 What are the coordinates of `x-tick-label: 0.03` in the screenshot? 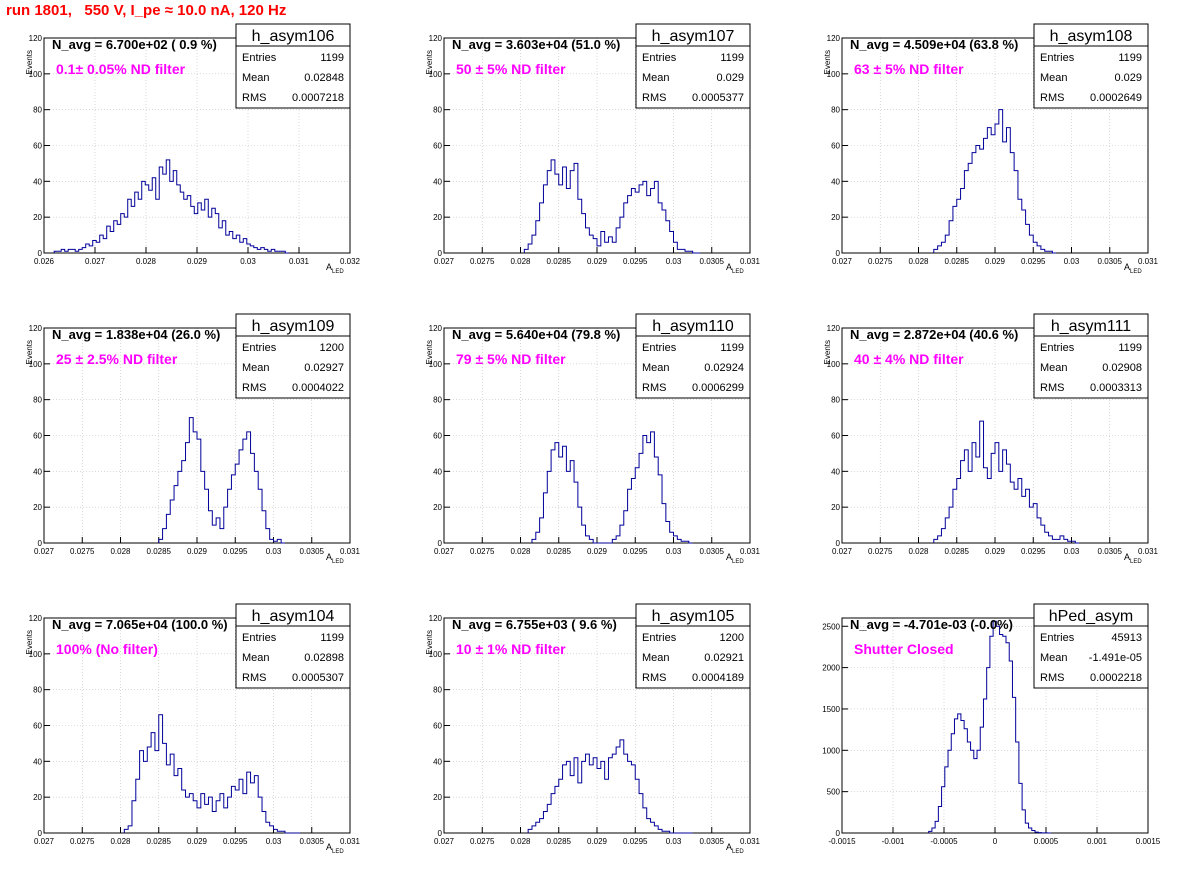 It's located at (674, 261).